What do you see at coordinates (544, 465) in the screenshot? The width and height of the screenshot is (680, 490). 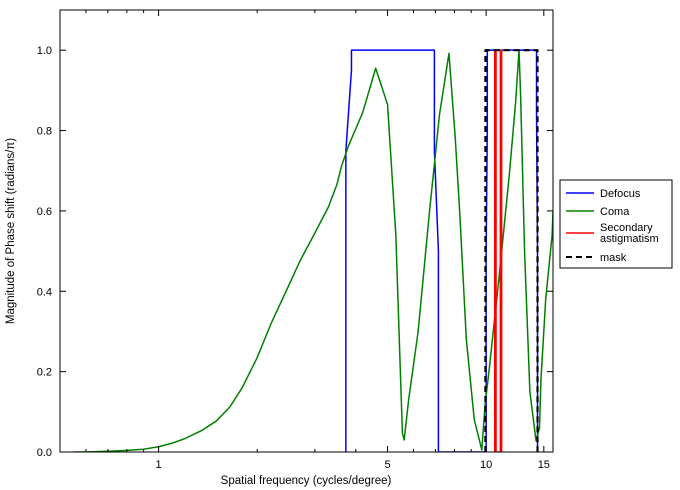 I see `x-tick-label: 15` at bounding box center [544, 465].